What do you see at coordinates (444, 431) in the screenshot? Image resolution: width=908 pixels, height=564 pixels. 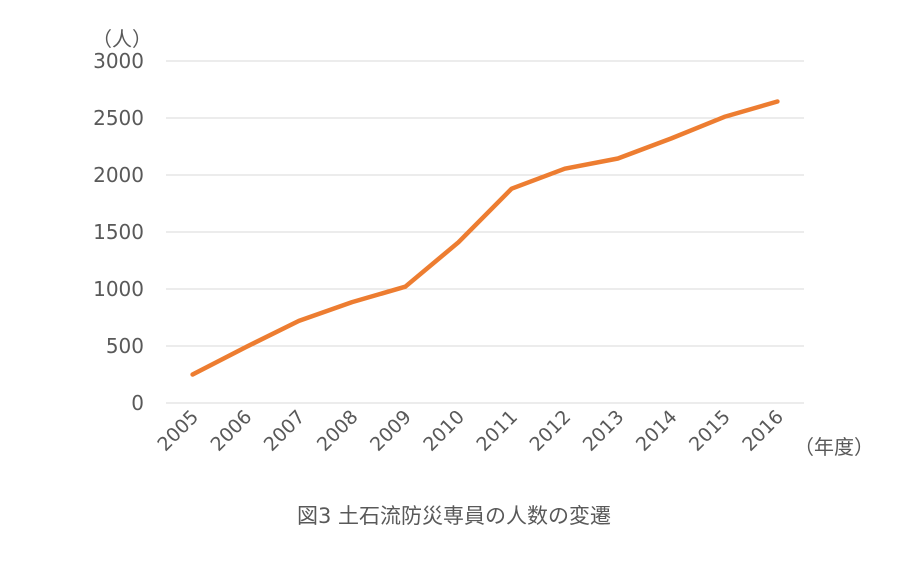 I see `x-tick-label: 2010` at bounding box center [444, 431].